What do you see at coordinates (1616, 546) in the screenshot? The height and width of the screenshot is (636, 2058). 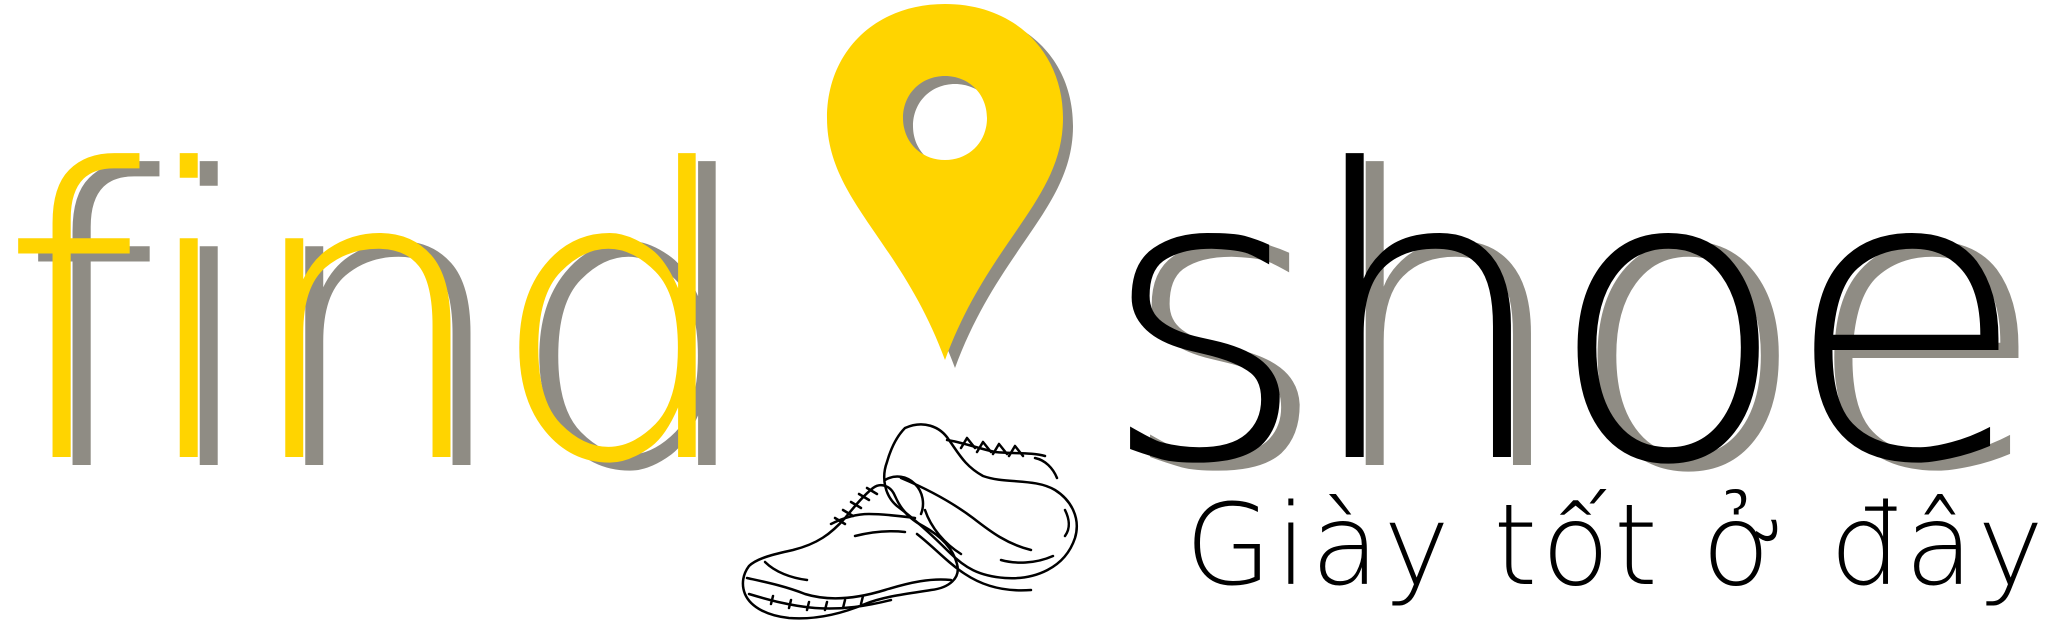 I see `logo-tagline: Giày tốt ở đây` at bounding box center [1616, 546].